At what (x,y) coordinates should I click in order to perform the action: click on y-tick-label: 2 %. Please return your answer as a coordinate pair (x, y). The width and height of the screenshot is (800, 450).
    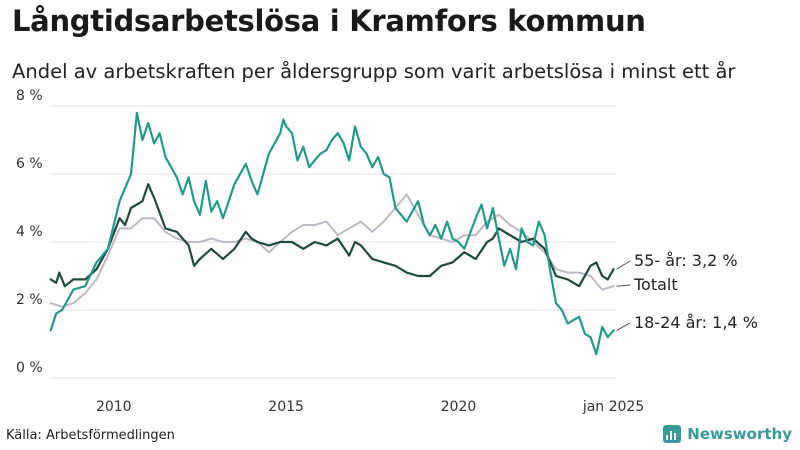
    Looking at the image, I should click on (29, 300).